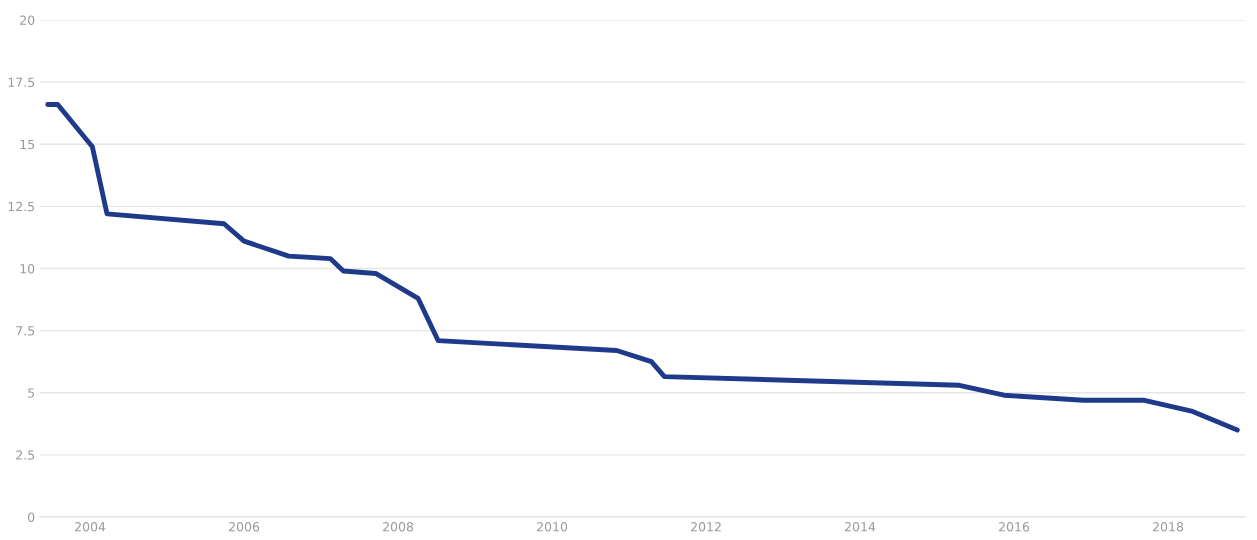 This screenshot has width=1257, height=540. I want to click on y-tick-label: 12.5, so click(21, 206).